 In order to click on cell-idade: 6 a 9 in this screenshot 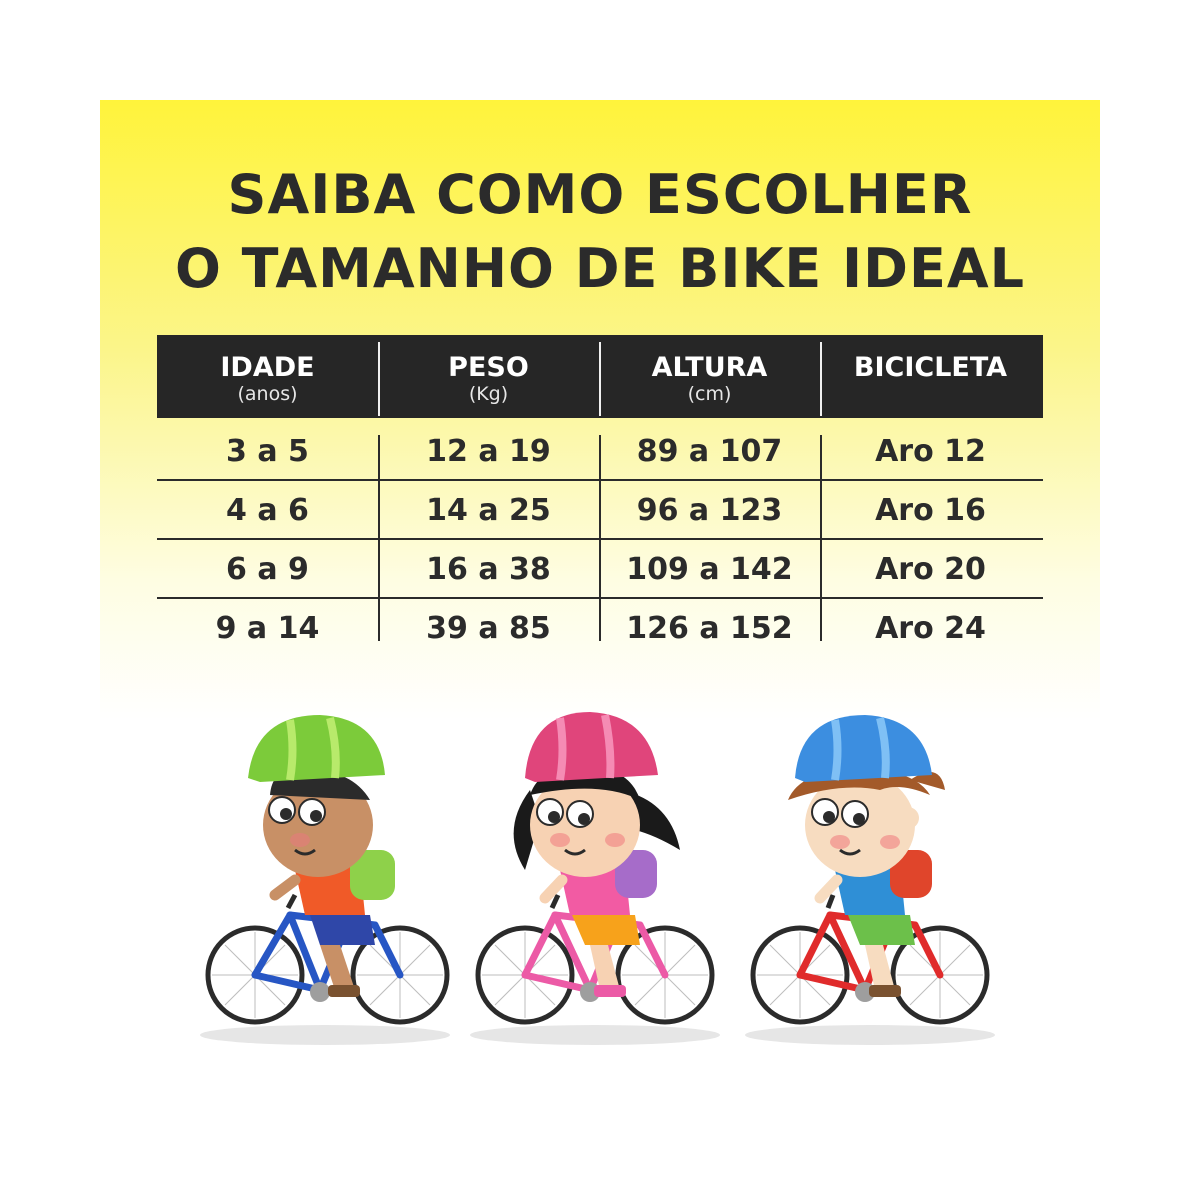, I will do `click(267, 569)`.